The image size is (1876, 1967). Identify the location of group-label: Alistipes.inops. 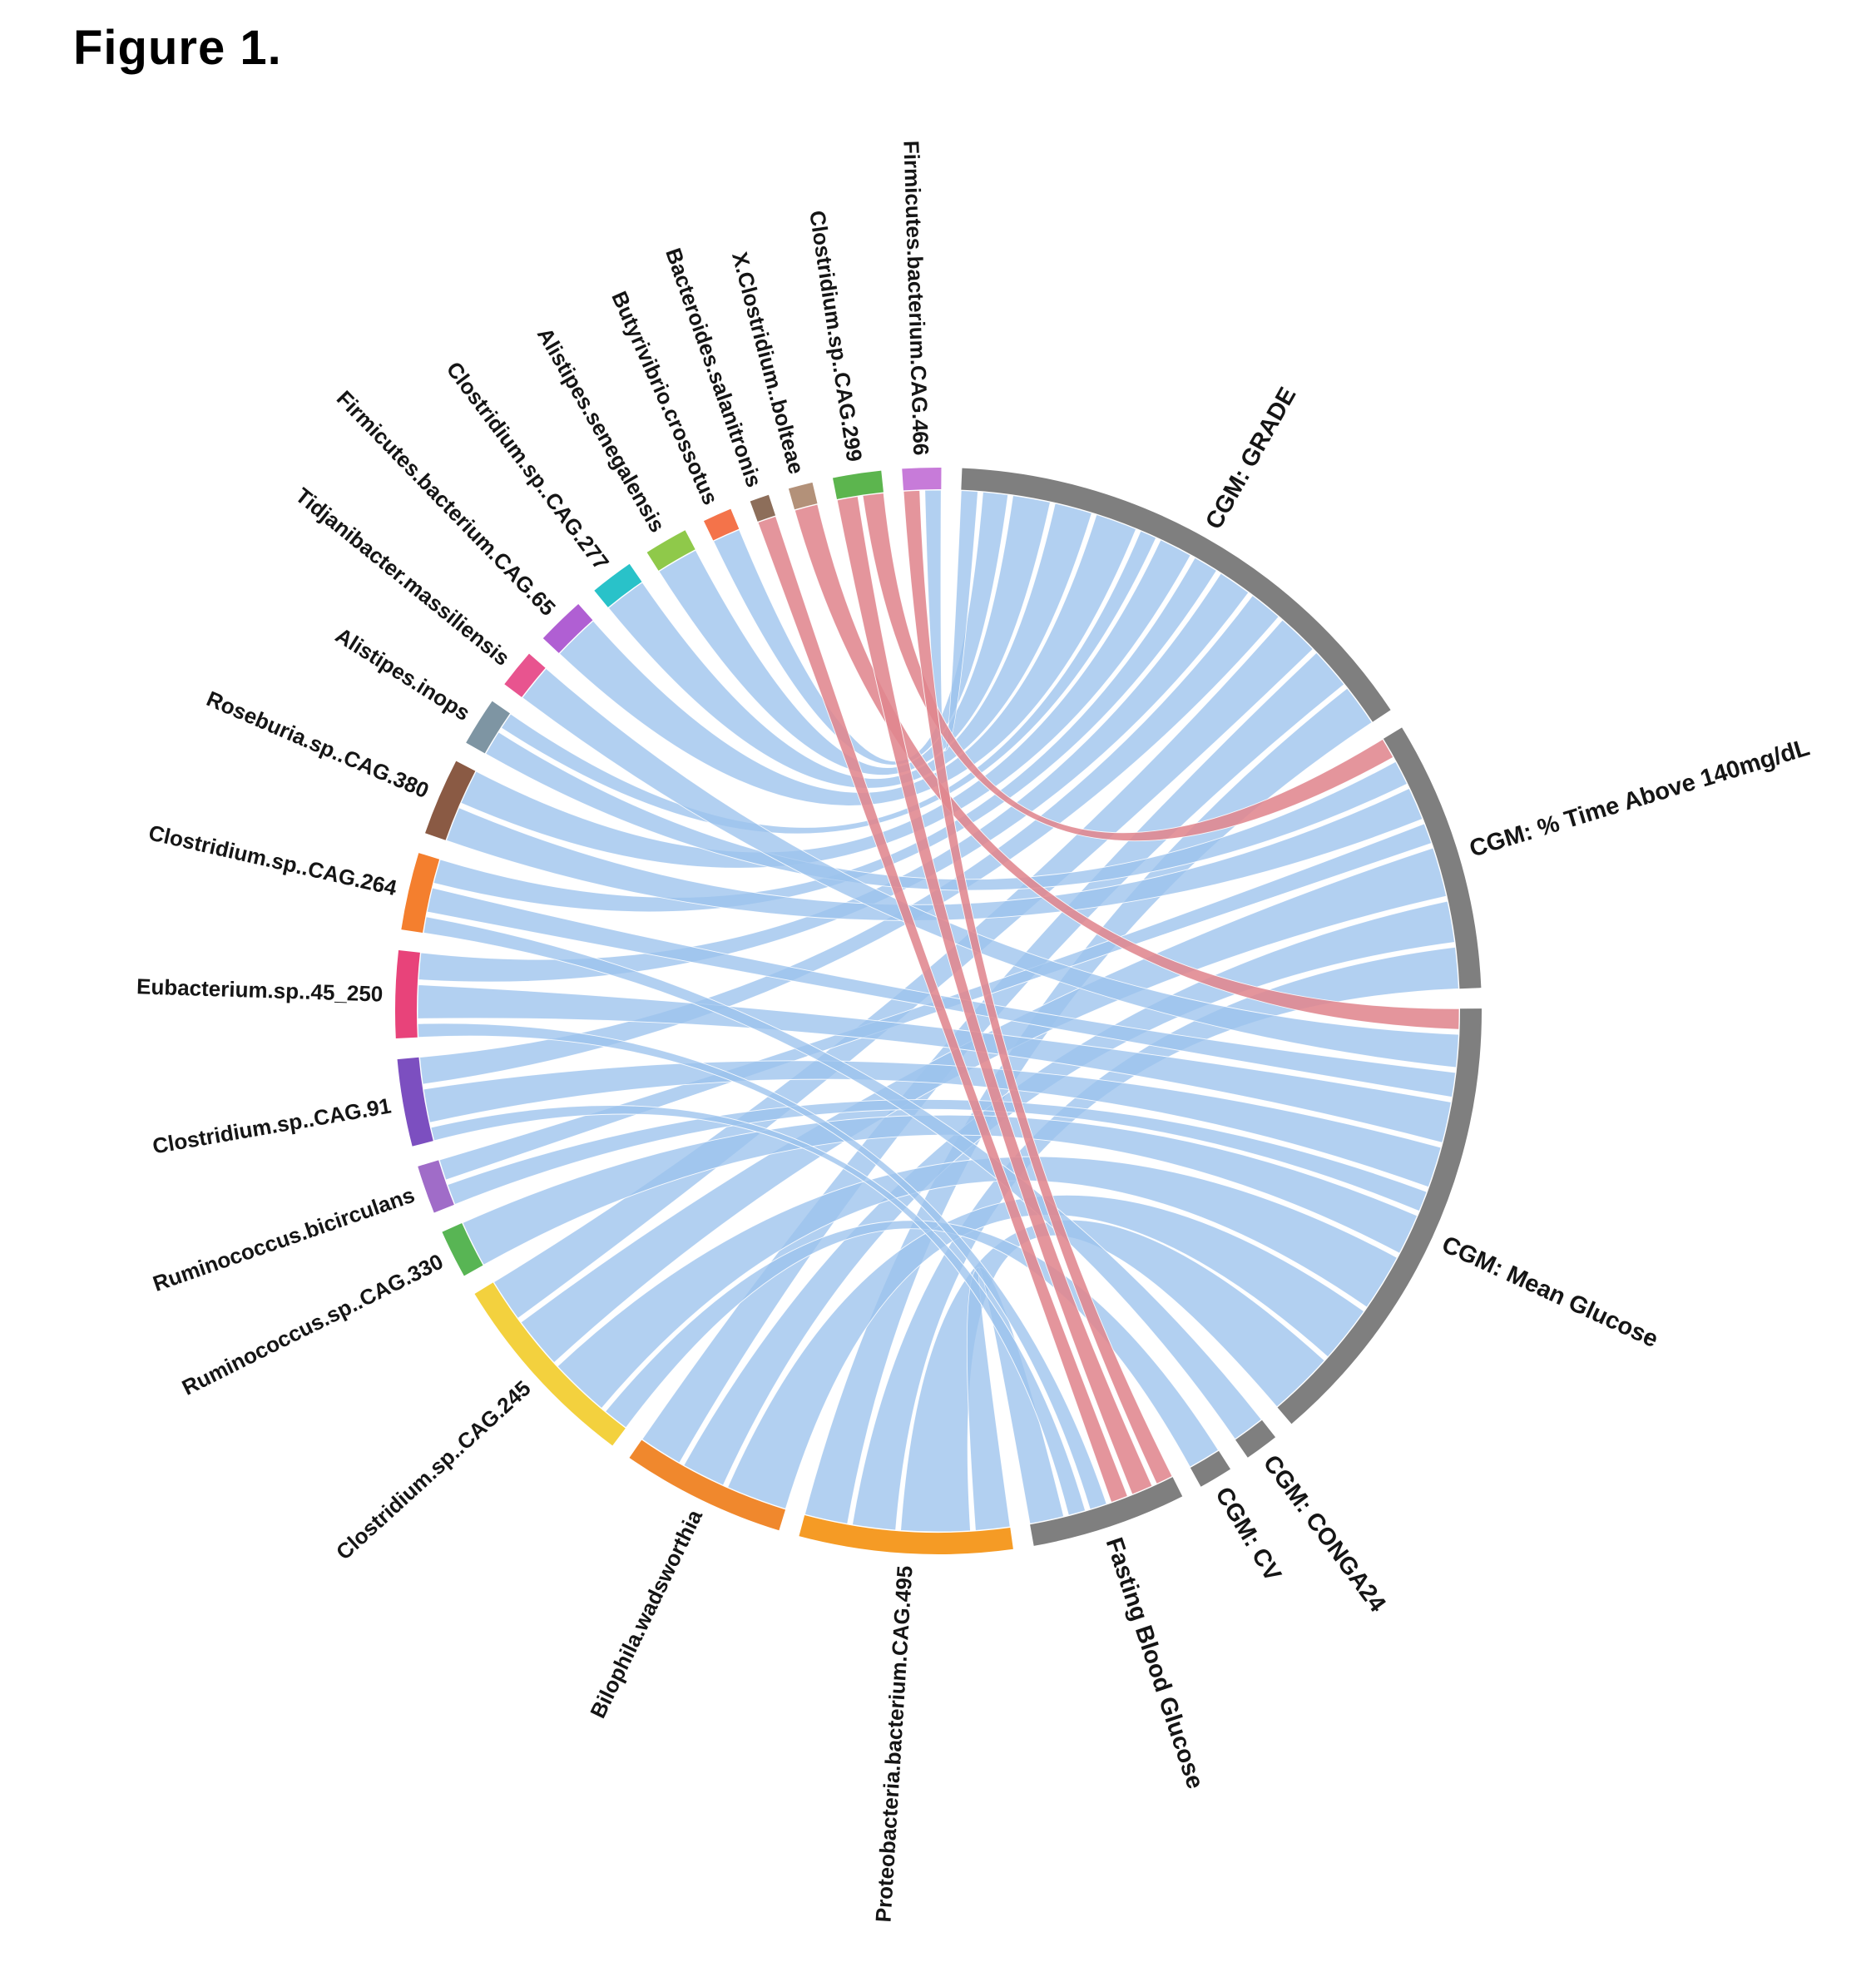
(402, 674).